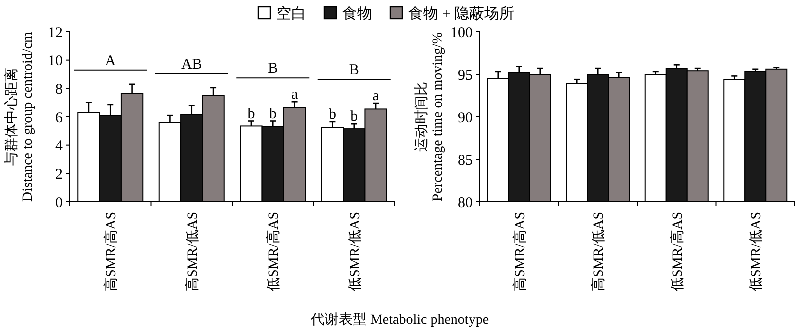 The height and width of the screenshot is (332, 800). I want to click on y-tick-label: 4, so click(60, 146).